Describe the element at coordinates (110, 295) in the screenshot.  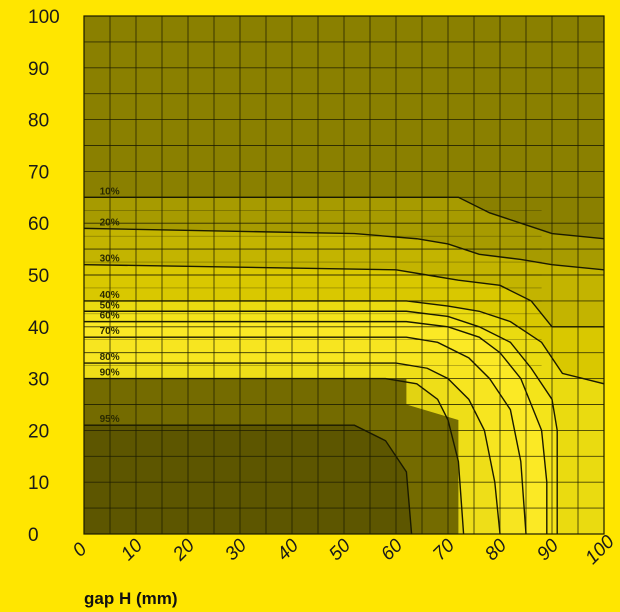
I see `contour-label: 40%` at that location.